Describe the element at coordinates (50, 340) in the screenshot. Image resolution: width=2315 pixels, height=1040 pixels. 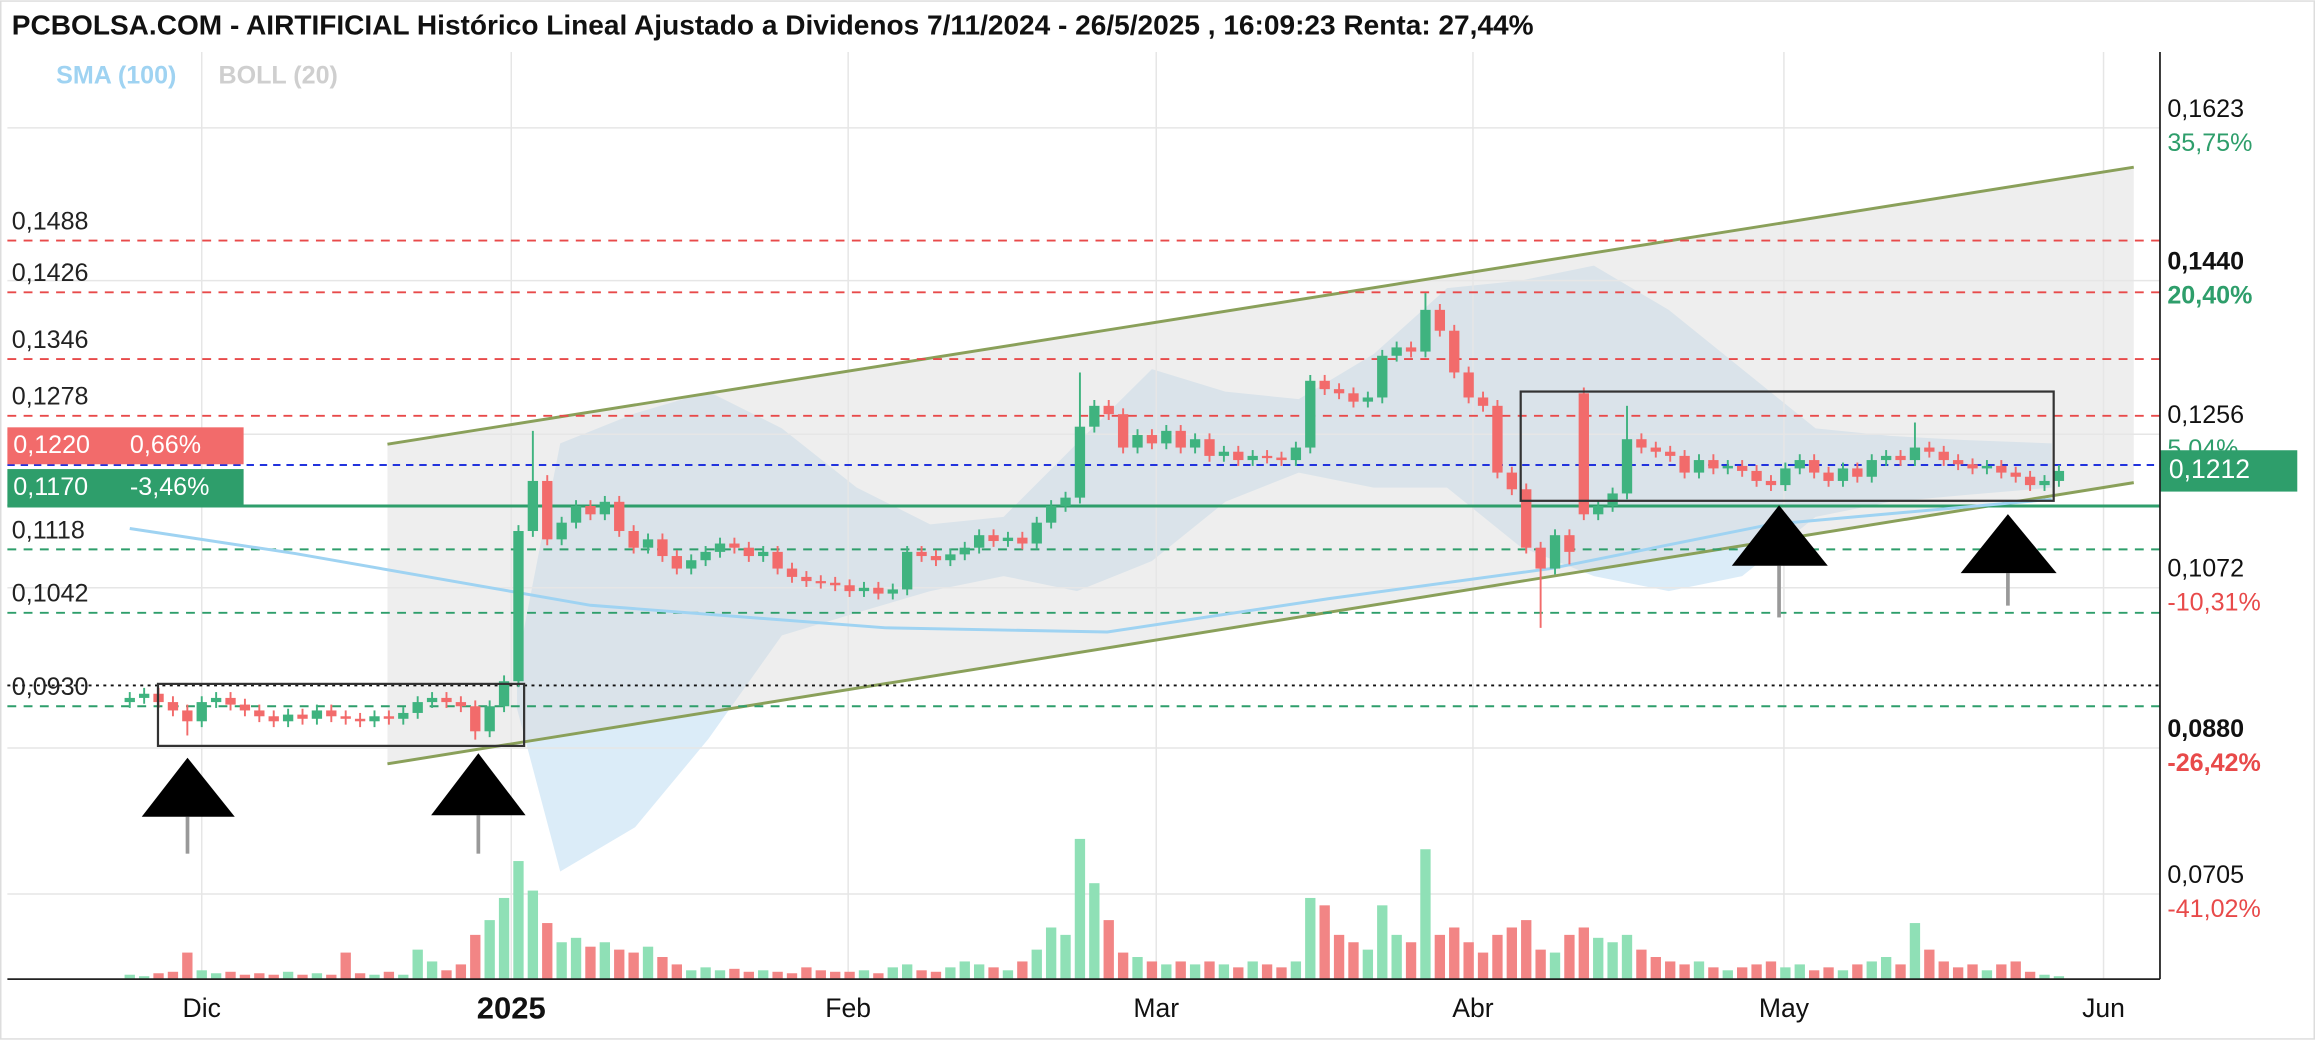
I see `level-label: 0,1346` at that location.